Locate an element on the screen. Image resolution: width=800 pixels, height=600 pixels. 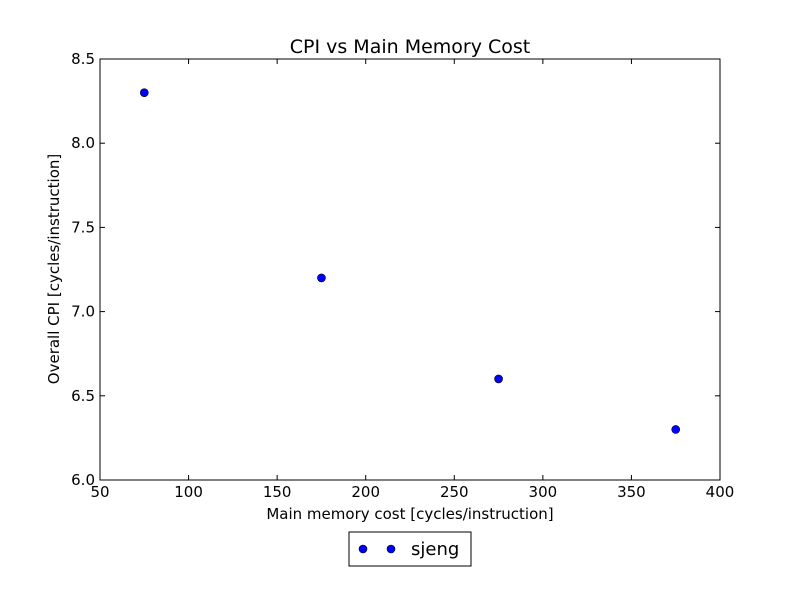
legend-frame is located at coordinates (410, 549).